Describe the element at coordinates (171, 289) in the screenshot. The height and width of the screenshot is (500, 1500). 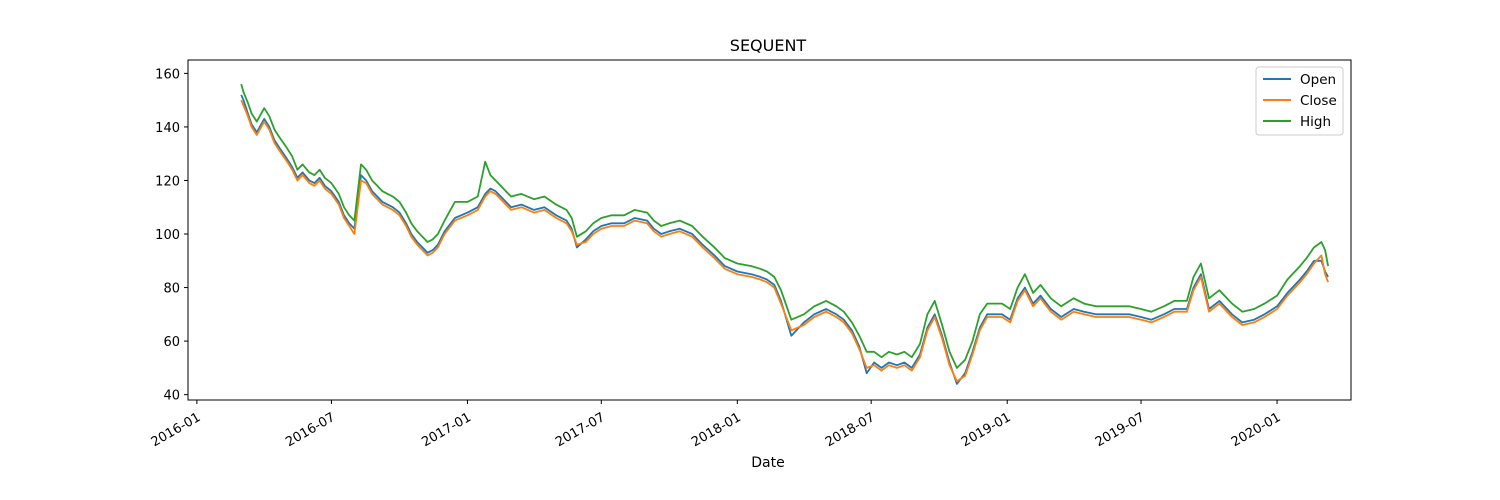
I see `y-tick-label: 80` at that location.